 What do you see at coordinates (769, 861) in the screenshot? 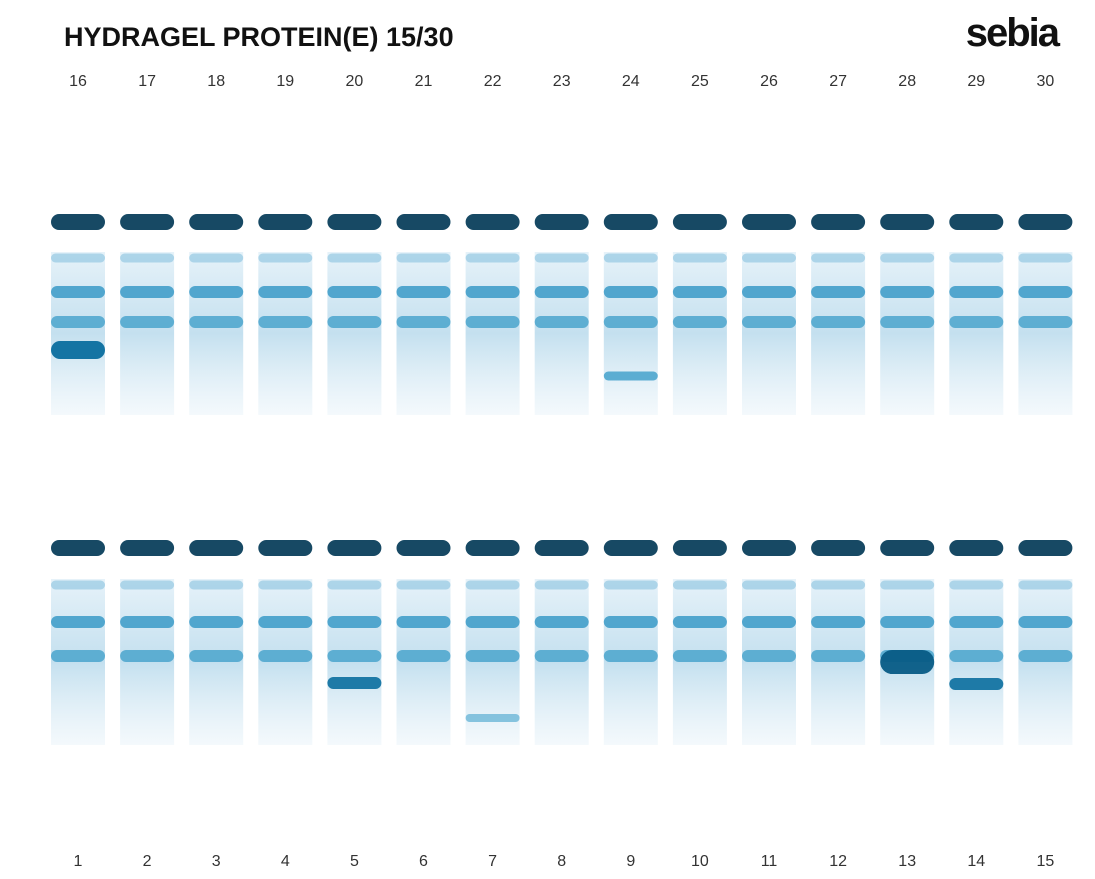
I see `lane-label: 11` at bounding box center [769, 861].